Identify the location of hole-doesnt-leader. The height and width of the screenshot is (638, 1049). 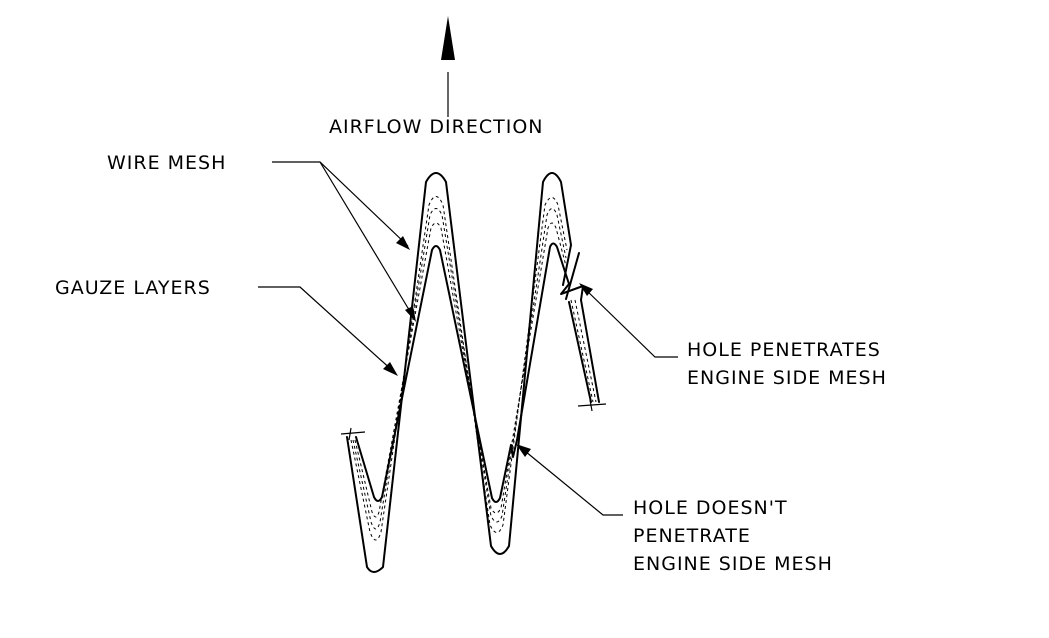
(571, 481).